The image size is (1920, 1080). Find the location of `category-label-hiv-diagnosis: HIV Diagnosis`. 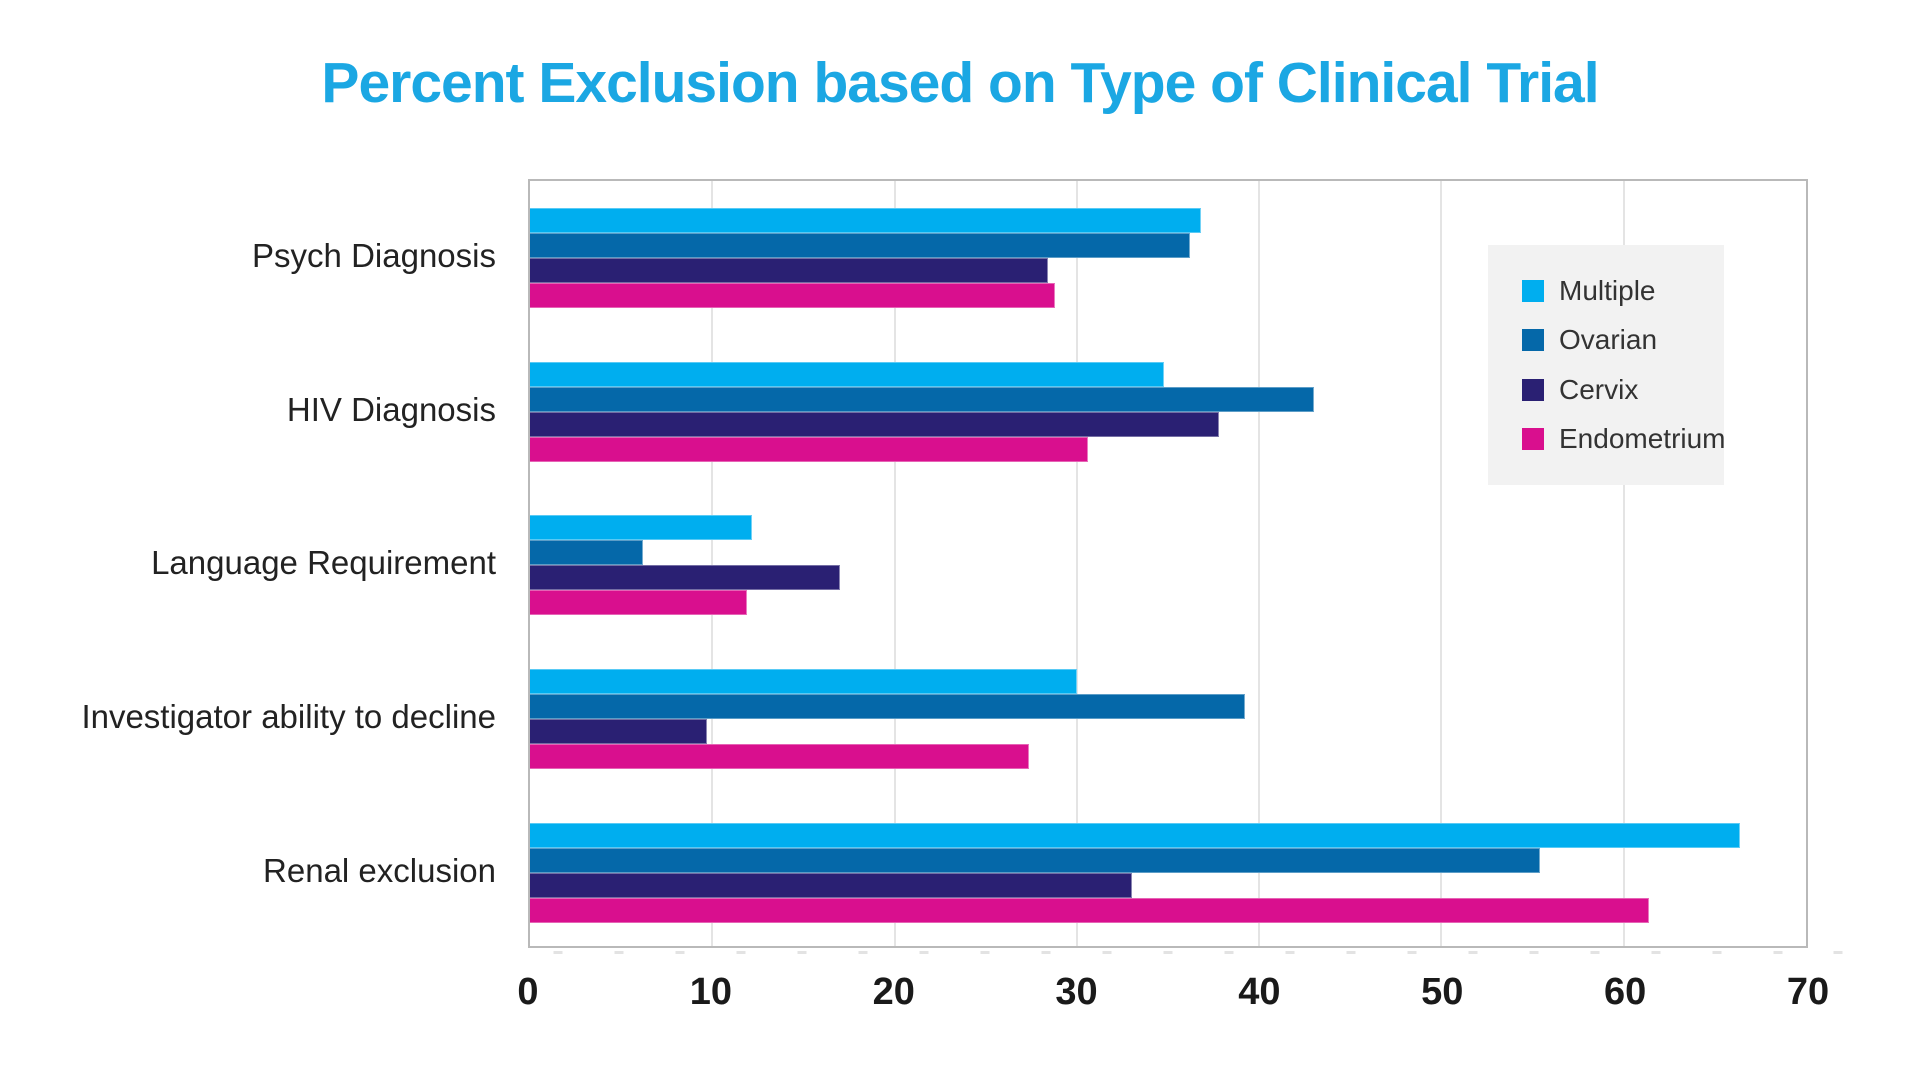

category-label-hiv-diagnosis: HIV Diagnosis is located at coordinates (391, 409).